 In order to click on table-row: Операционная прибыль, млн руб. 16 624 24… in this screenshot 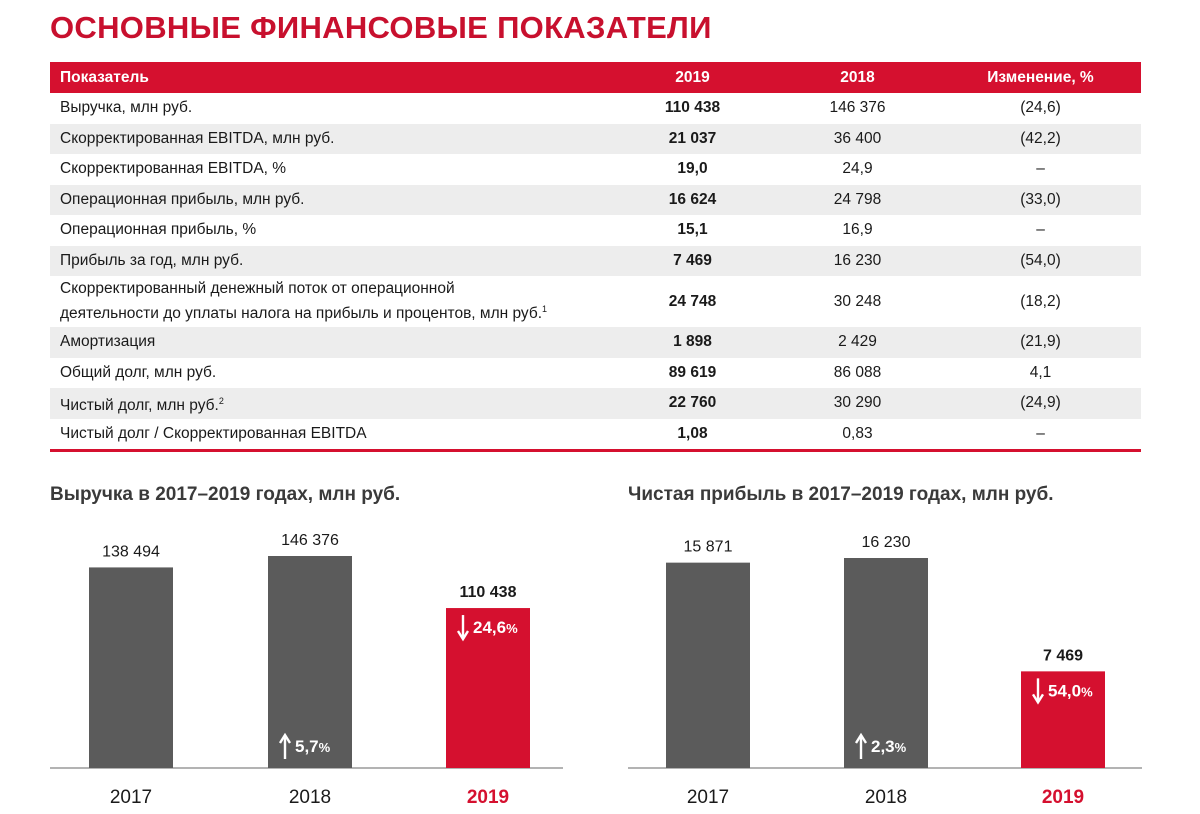, I will do `click(595, 199)`.